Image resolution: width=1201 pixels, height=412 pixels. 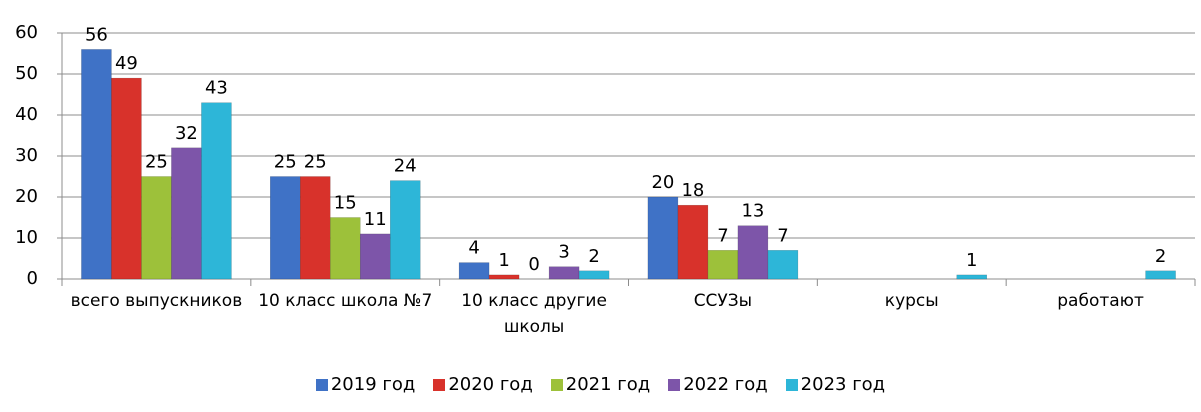 I want to click on legend: 2019 год 2020 год 2021 год 2022 год 2023 год, so click(x=600, y=384).